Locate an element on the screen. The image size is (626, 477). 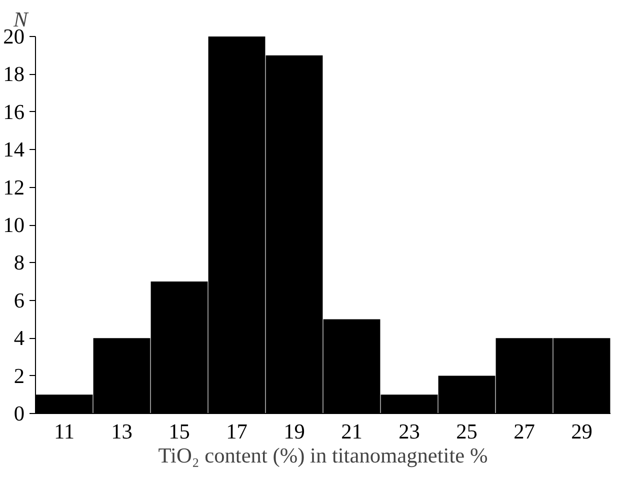
x-tick-label: 15 is located at coordinates (179, 432).